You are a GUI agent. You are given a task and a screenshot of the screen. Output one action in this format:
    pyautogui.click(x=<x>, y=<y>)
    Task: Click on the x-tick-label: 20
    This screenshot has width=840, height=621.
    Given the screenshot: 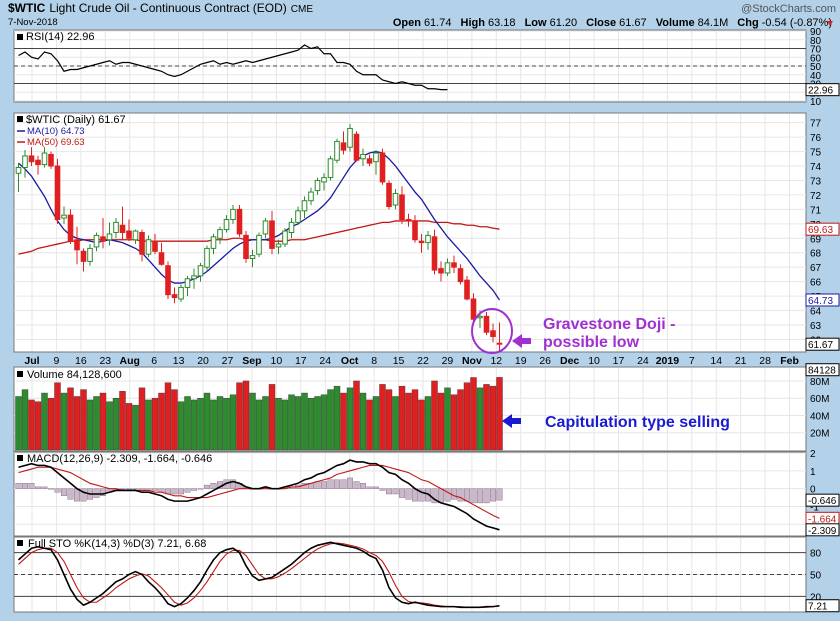 What is the action you would take?
    pyautogui.click(x=203, y=361)
    